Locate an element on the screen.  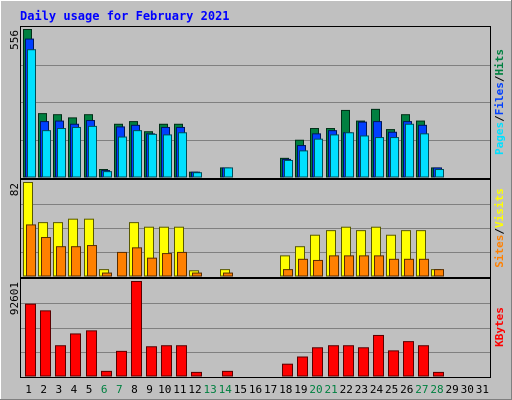
day-label-13: 13 is located at coordinates (209, 389).